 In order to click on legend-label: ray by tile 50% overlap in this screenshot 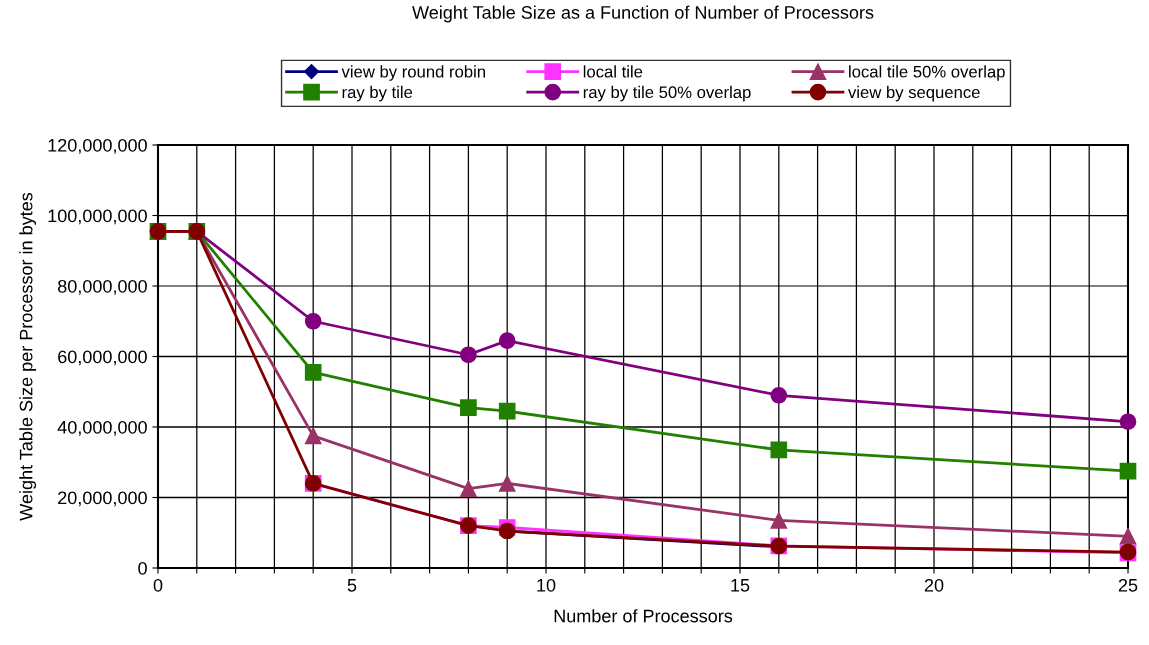, I will do `click(667, 93)`.